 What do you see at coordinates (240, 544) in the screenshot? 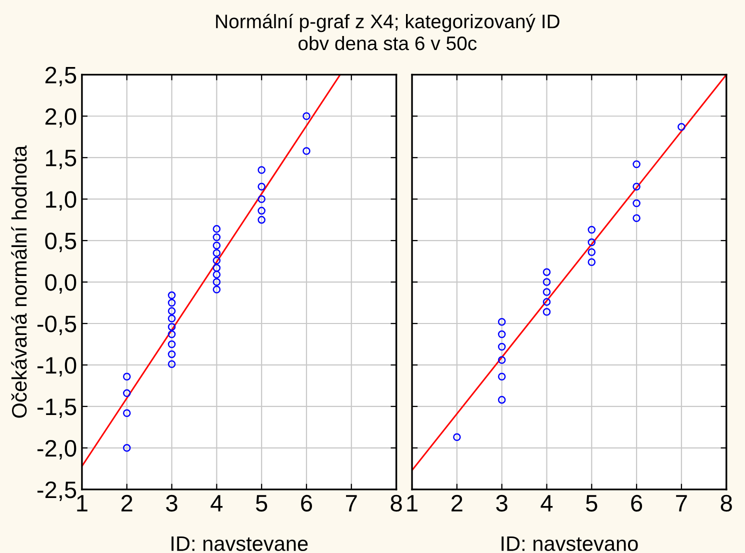
I see `x-axis-title: ID: navstevane` at bounding box center [240, 544].